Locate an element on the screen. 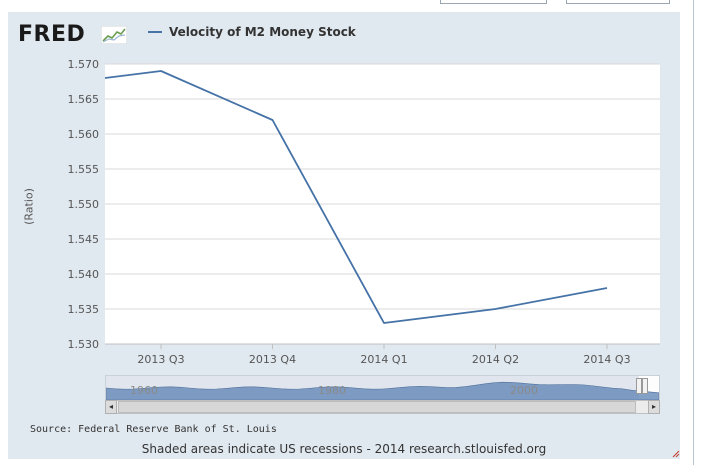  x-tick-label: 2013 Q3 is located at coordinates (160, 359).